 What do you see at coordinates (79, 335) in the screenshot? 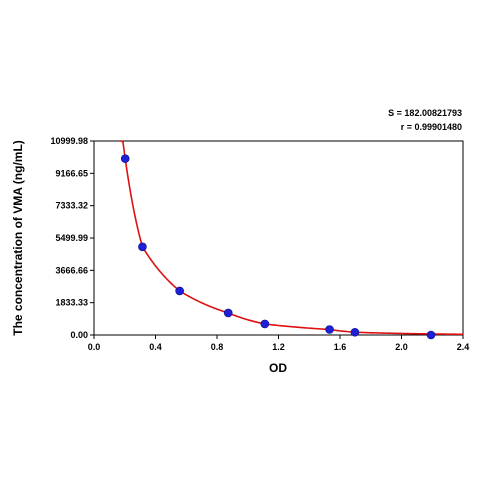
I see `y-tick-label: 0.00` at bounding box center [79, 335].